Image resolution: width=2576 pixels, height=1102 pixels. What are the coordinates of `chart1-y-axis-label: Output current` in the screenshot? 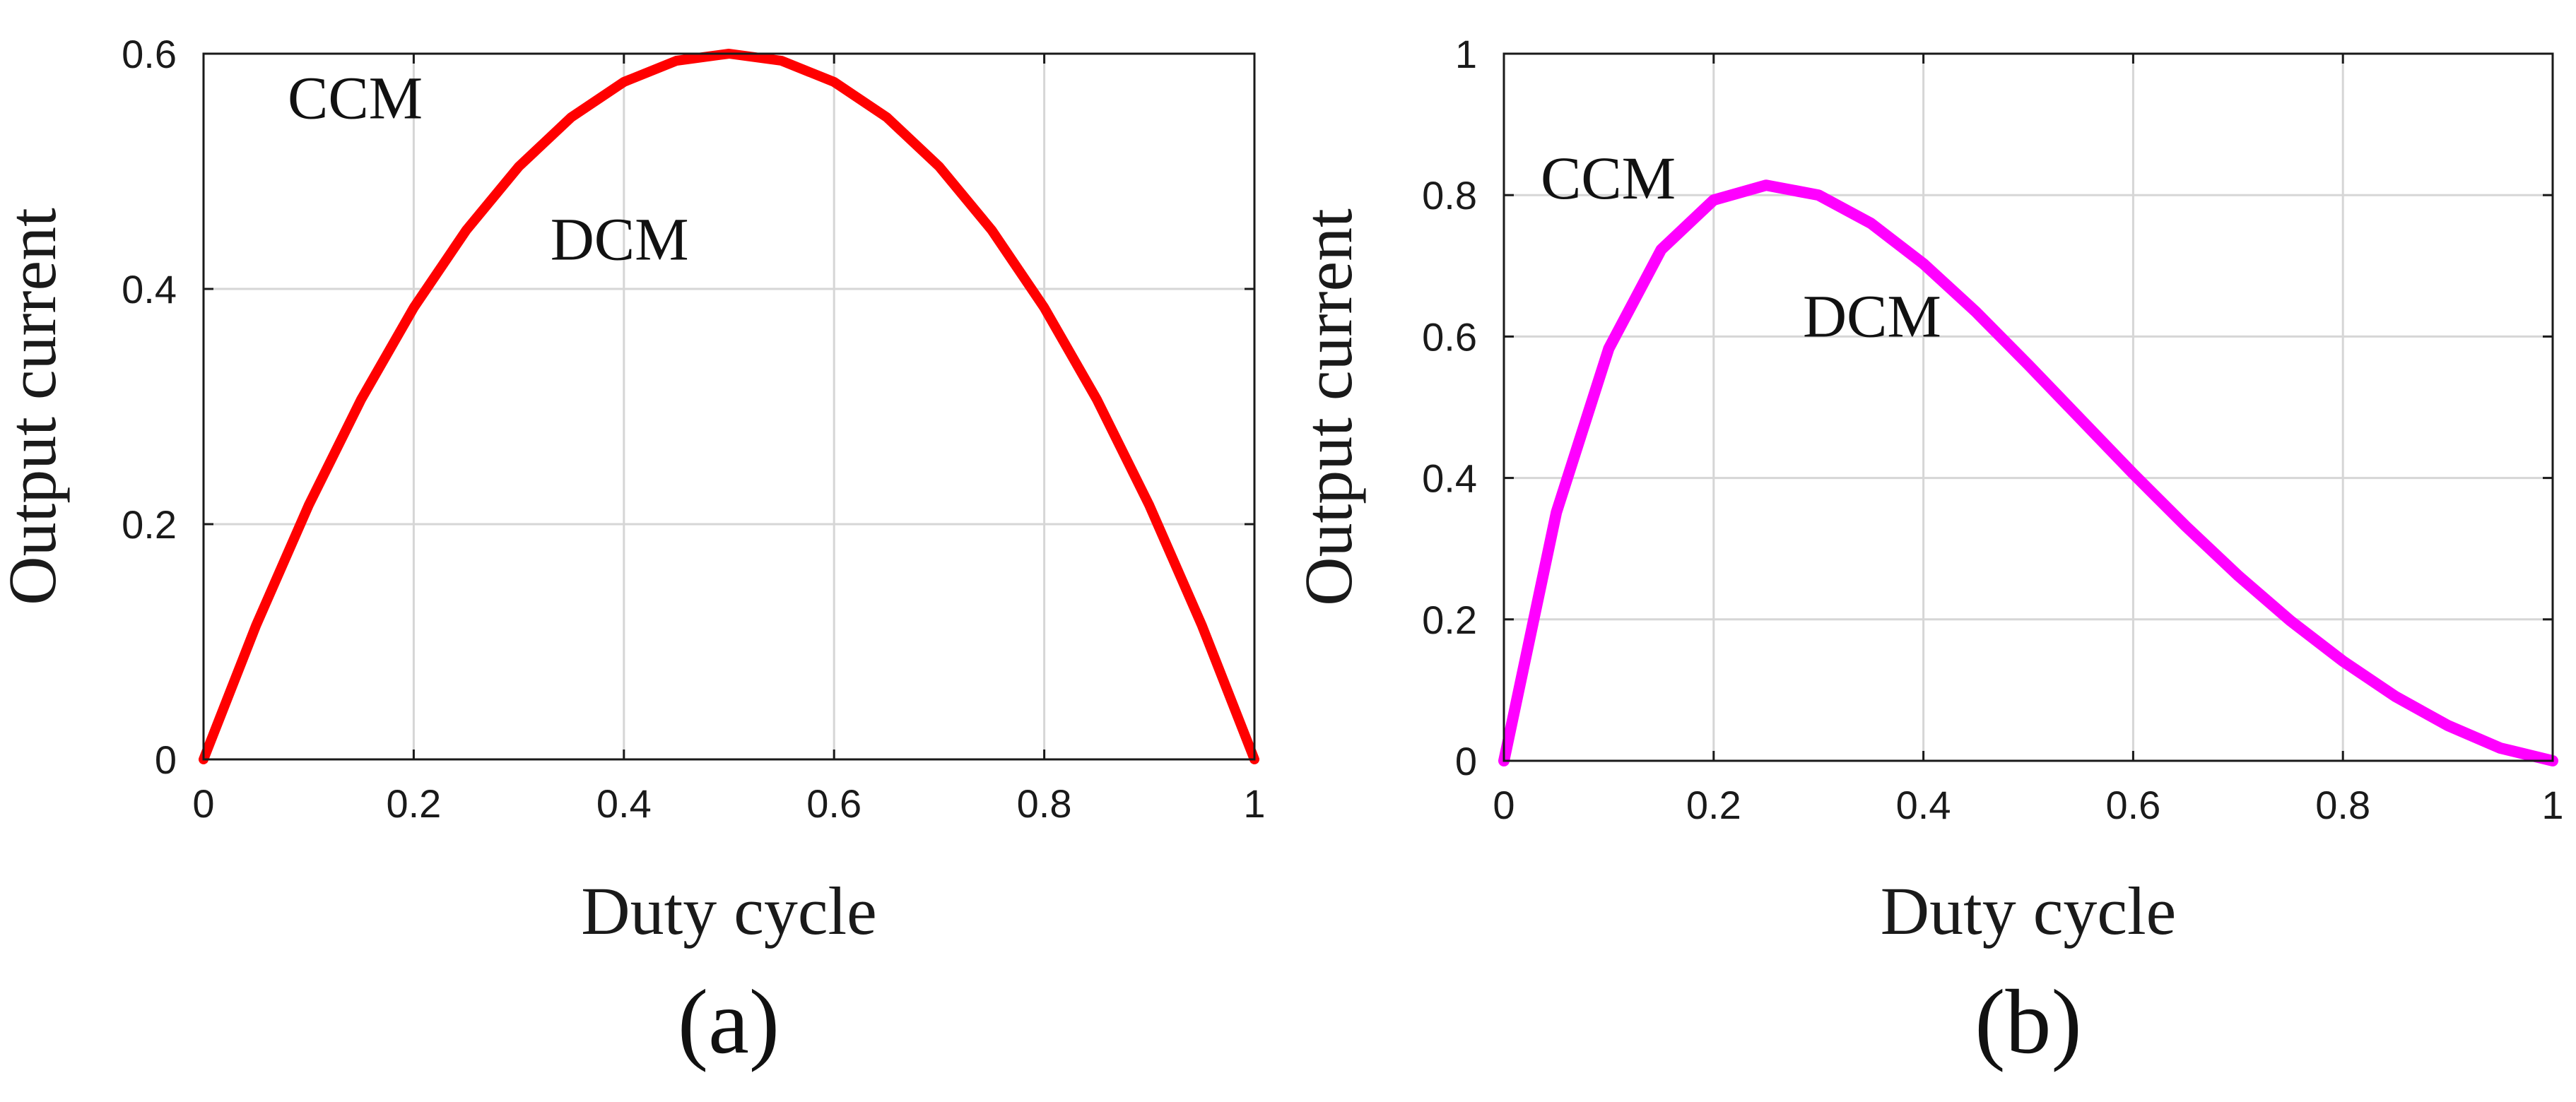 It's located at (1328, 407).